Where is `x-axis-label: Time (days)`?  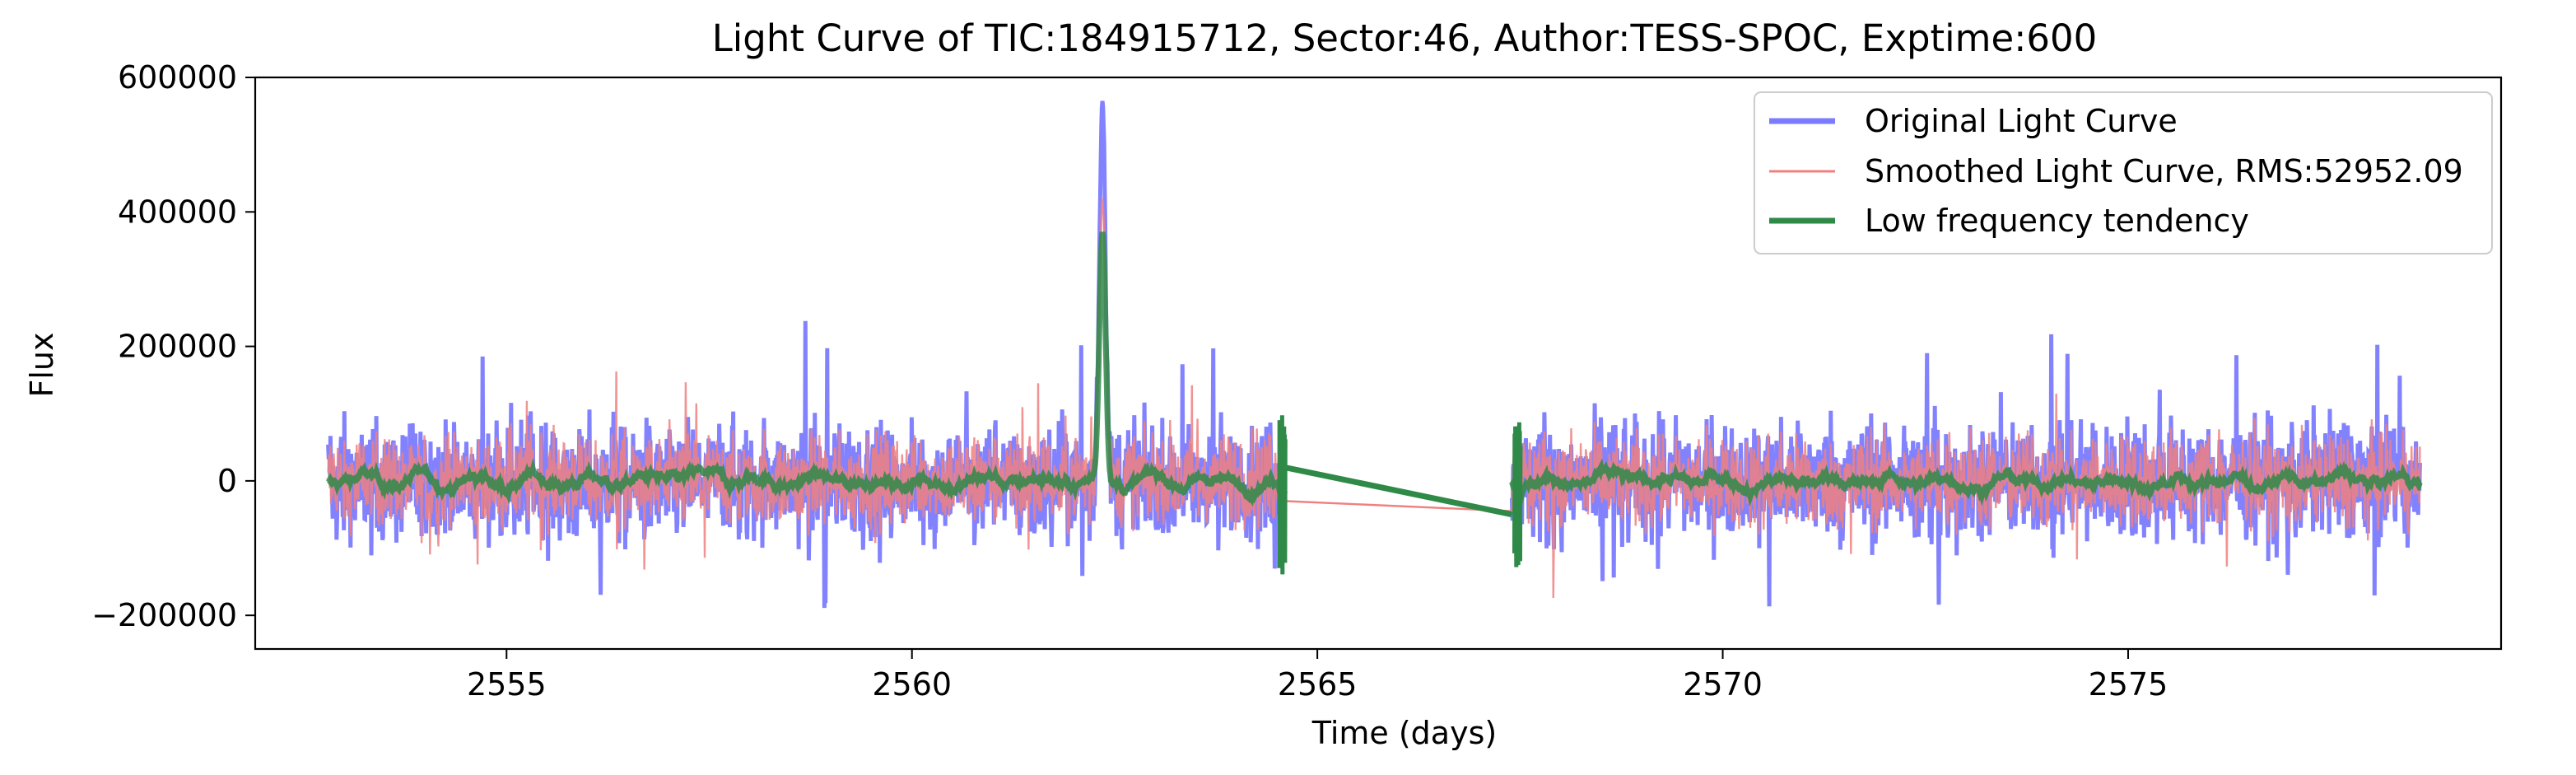 x-axis-label: Time (days) is located at coordinates (1404, 733).